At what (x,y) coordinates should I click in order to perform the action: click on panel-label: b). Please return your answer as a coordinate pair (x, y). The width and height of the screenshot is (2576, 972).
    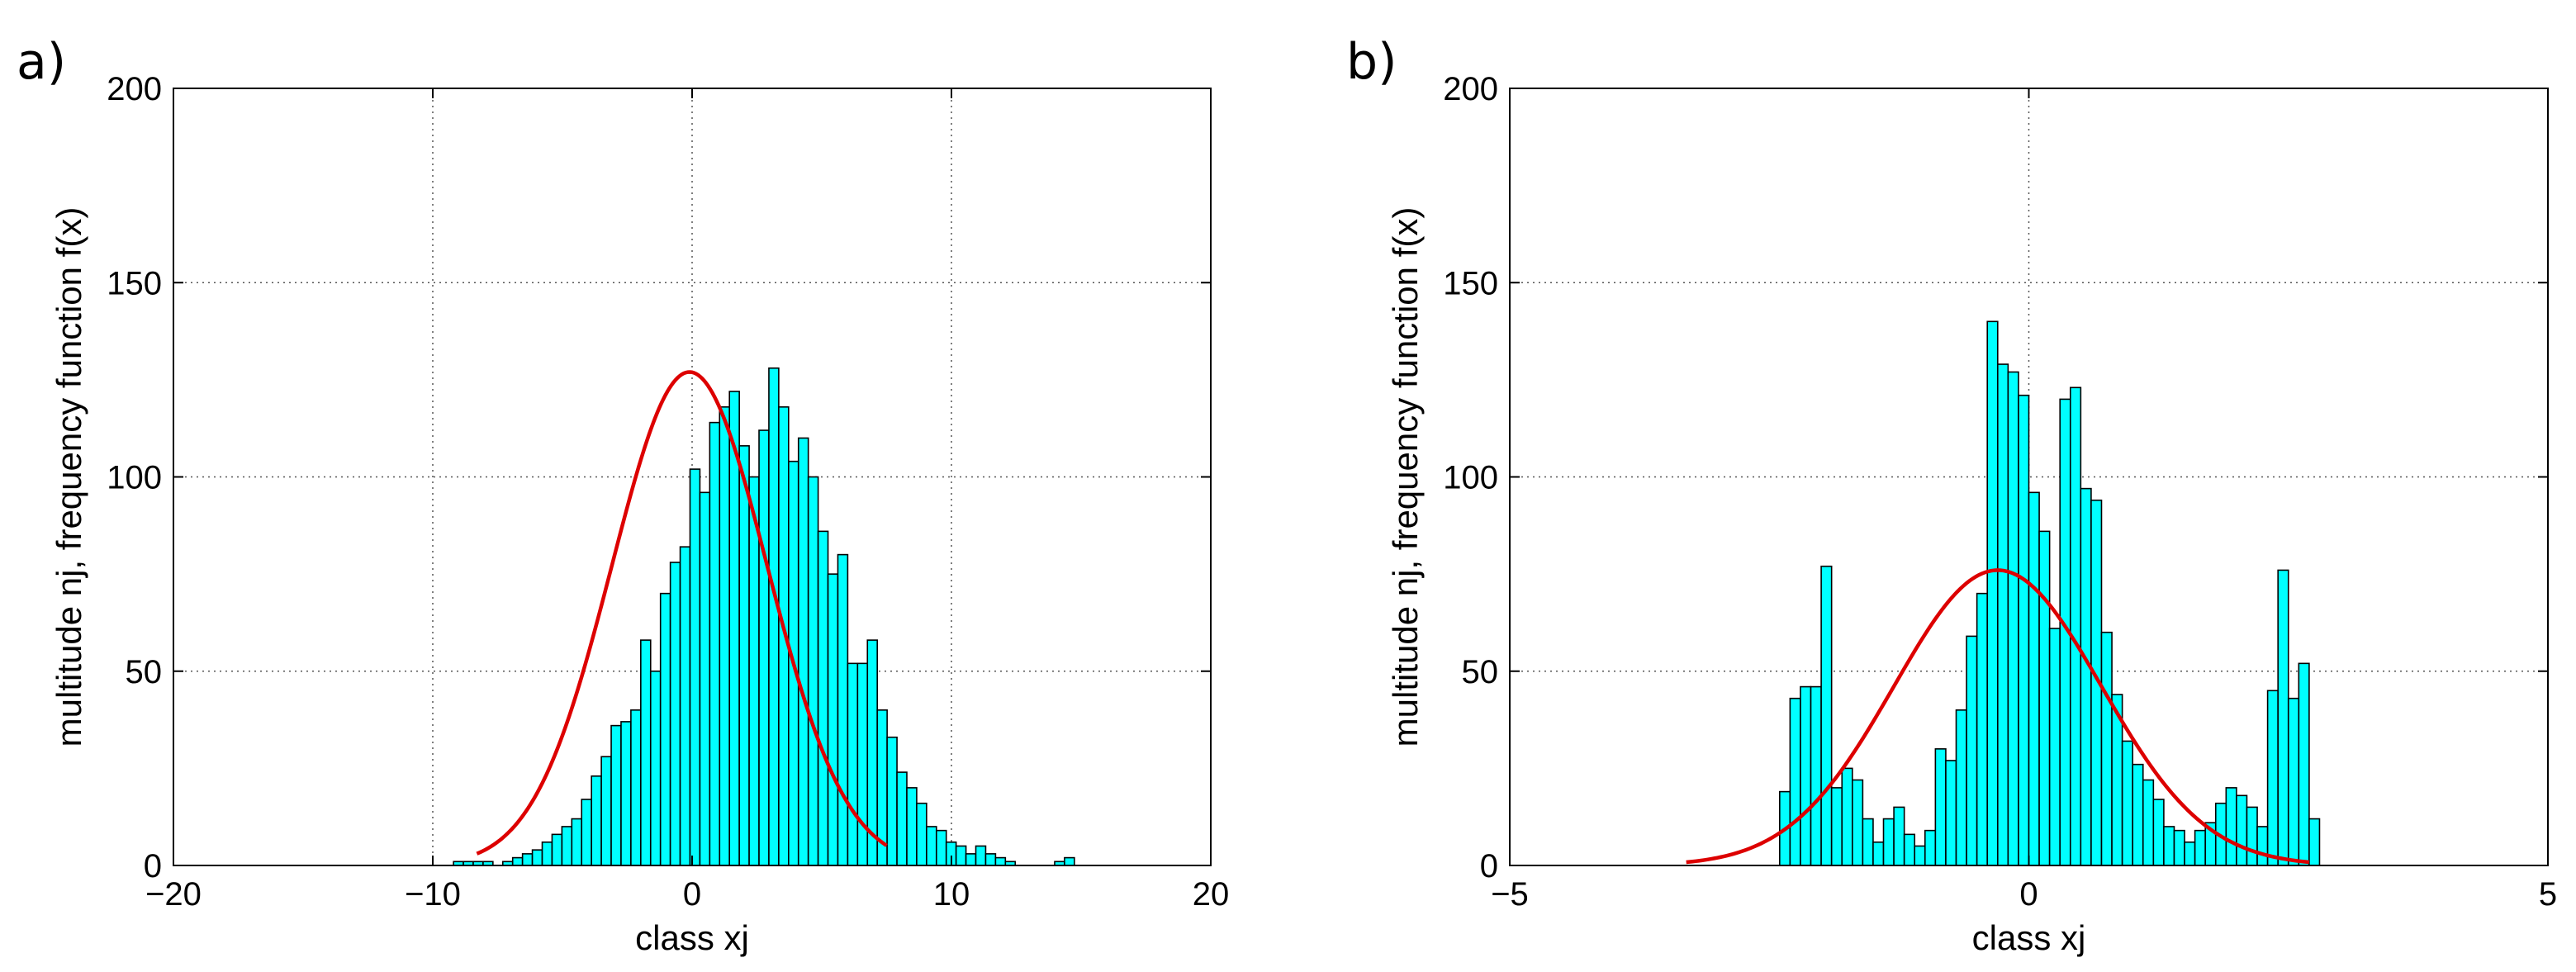
    Looking at the image, I should click on (1371, 62).